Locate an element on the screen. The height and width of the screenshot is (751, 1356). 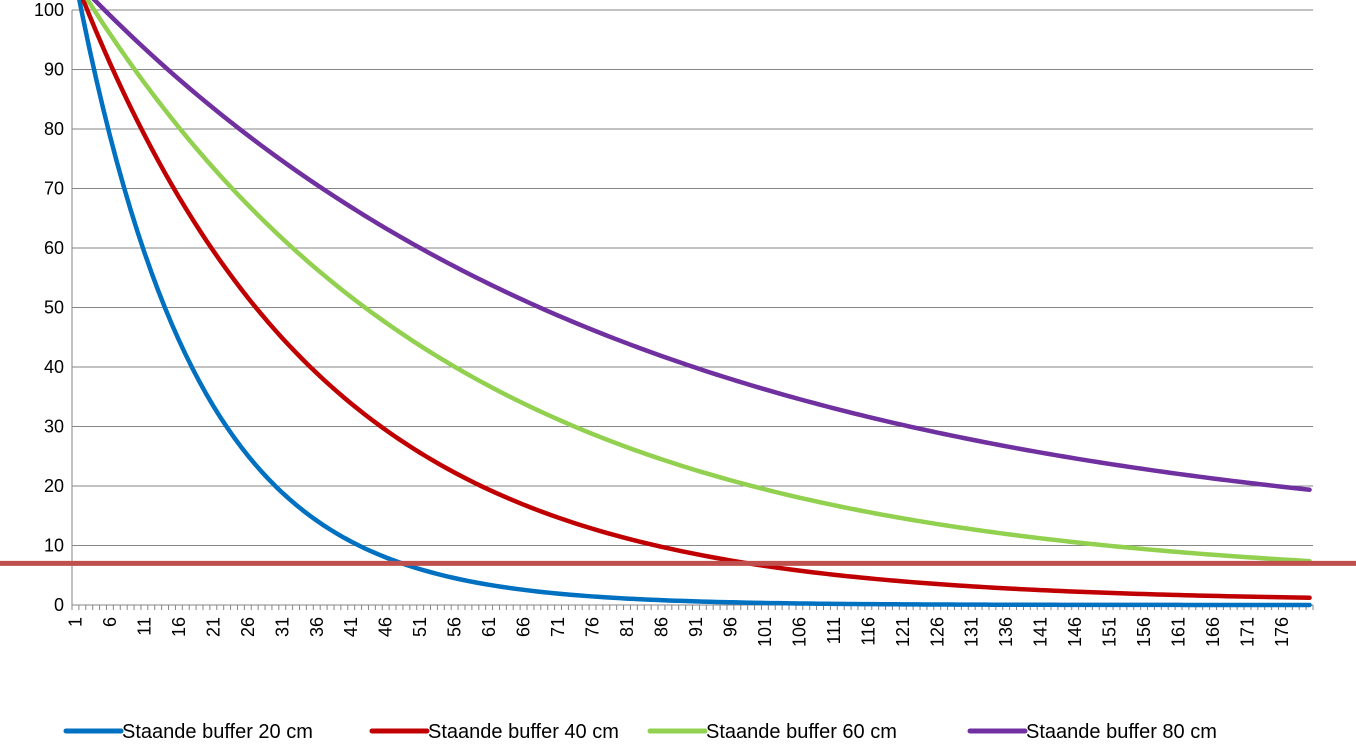
x-tick-label: 46 is located at coordinates (386, 627).